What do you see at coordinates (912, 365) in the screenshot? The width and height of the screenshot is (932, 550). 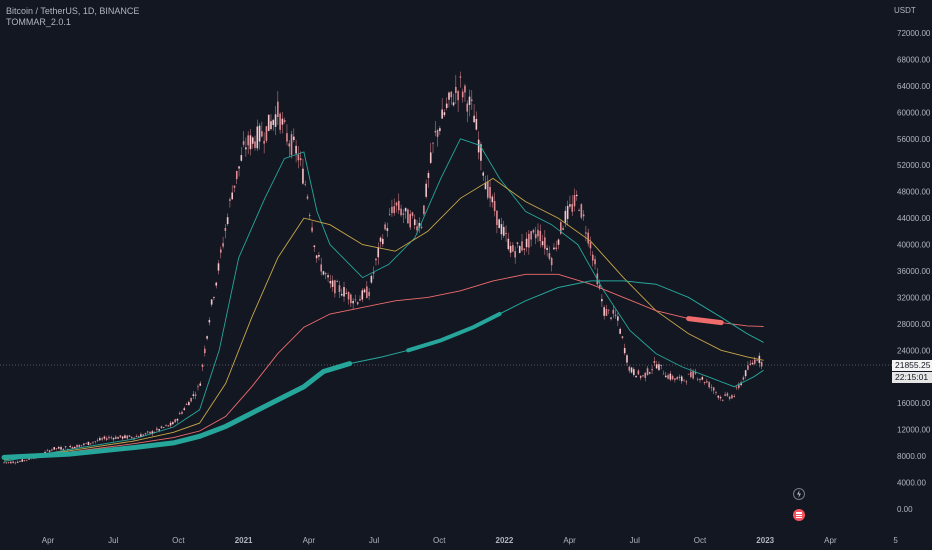 I see `current-price-tag: 21855.25` at bounding box center [912, 365].